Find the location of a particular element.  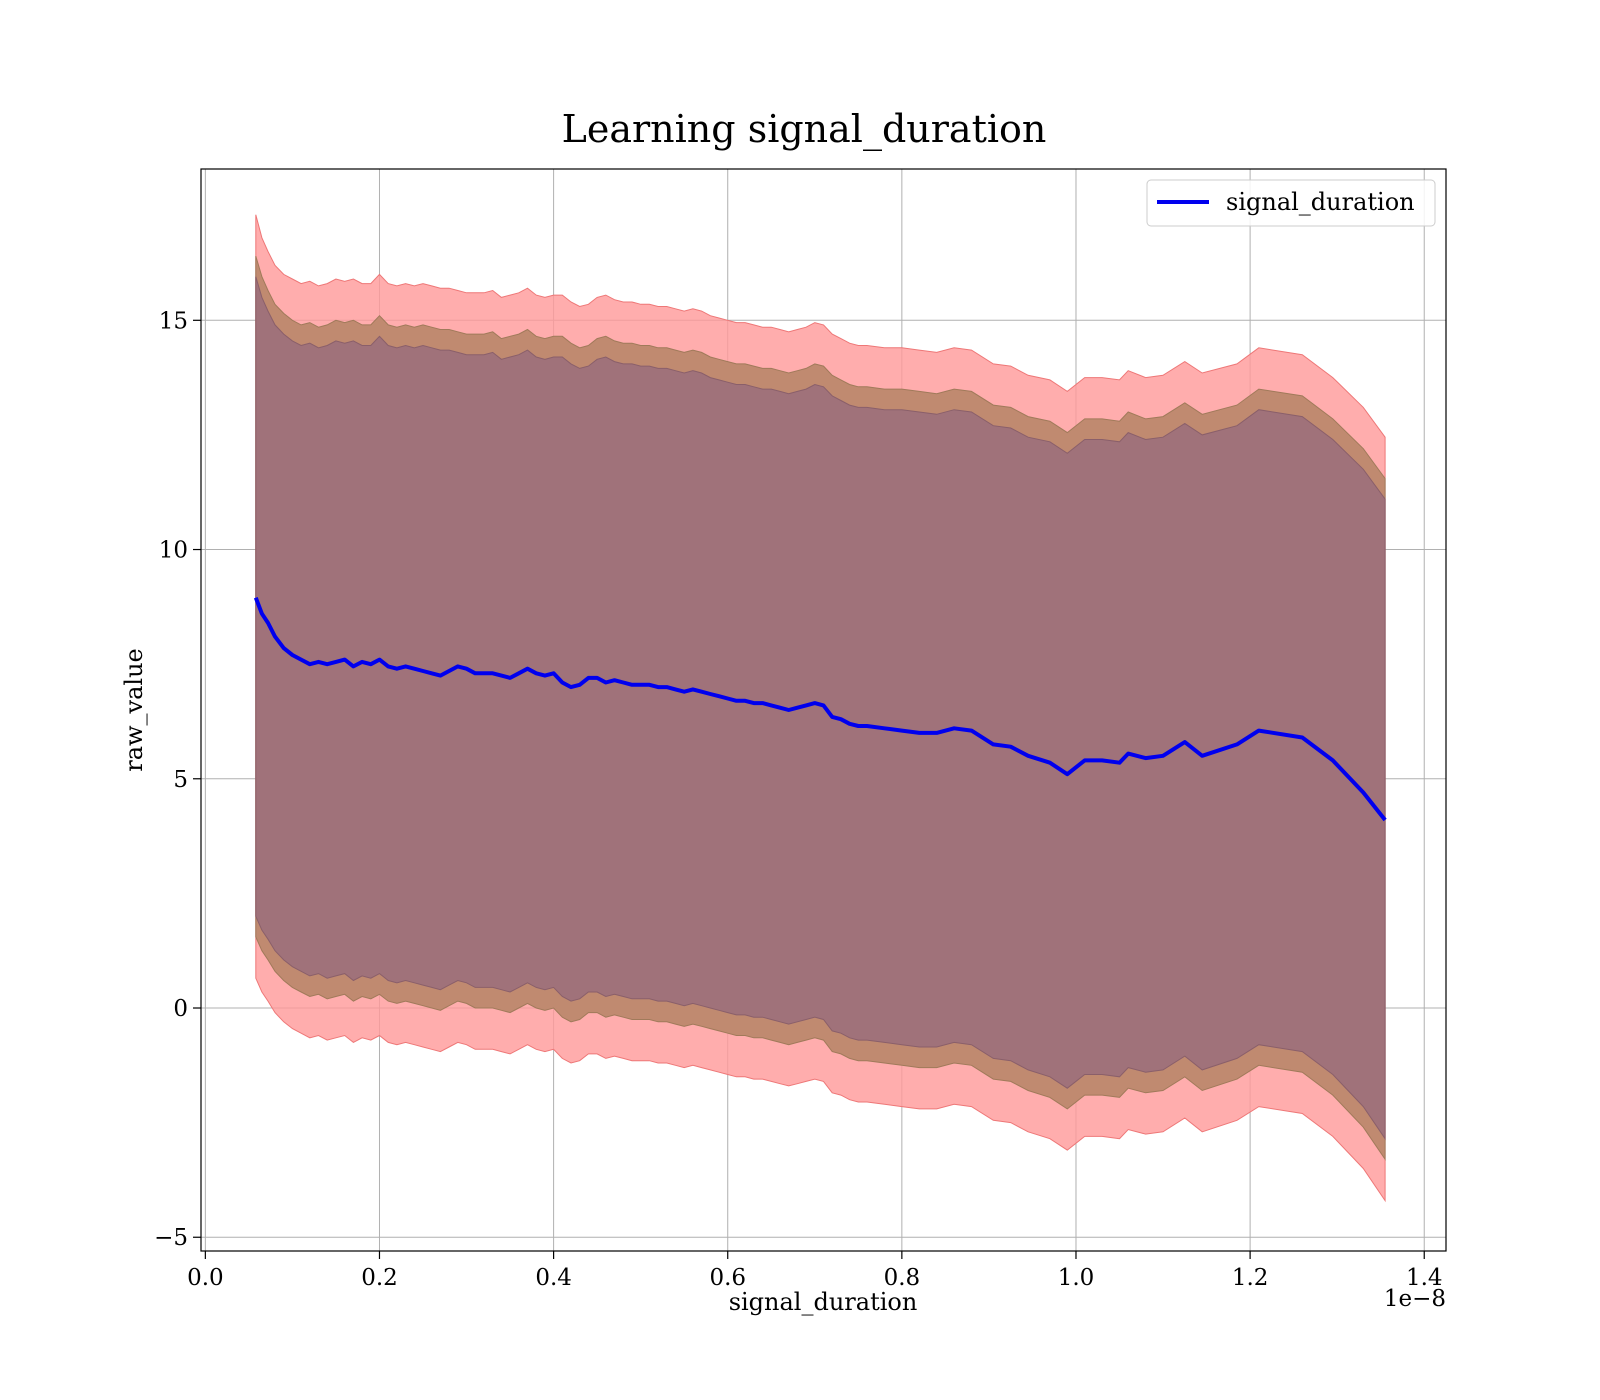

y-tick-label: 5 is located at coordinates (180, 780).